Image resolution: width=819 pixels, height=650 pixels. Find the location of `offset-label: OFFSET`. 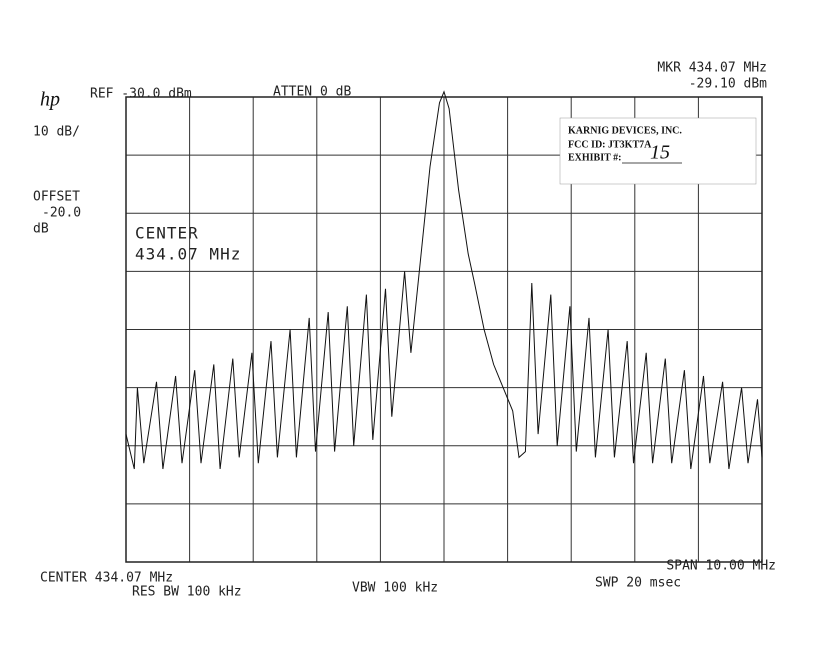

offset-label: OFFSET is located at coordinates (56, 197).